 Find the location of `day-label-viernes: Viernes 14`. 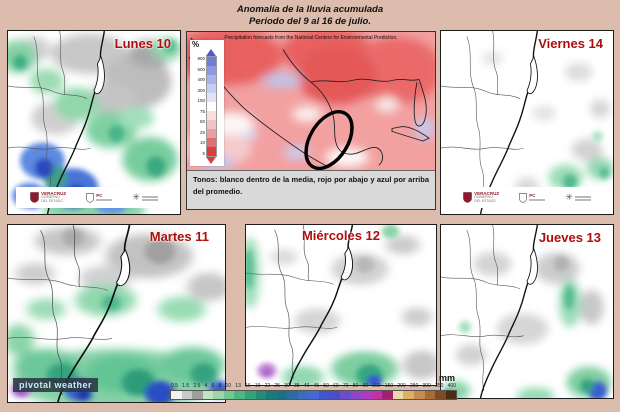

day-label-viernes: Viernes 14 is located at coordinates (570, 43).